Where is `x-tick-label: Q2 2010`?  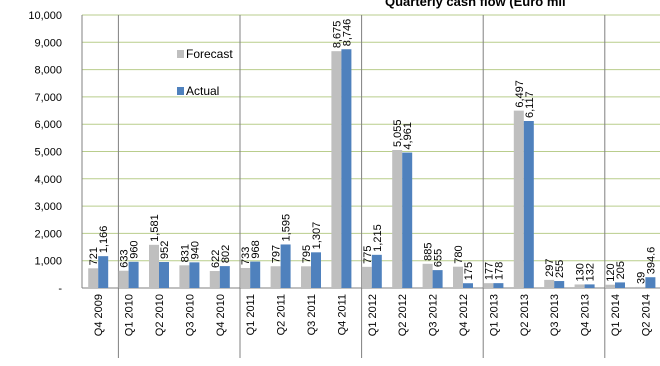
x-tick-label: Q2 2010 is located at coordinates (160, 315).